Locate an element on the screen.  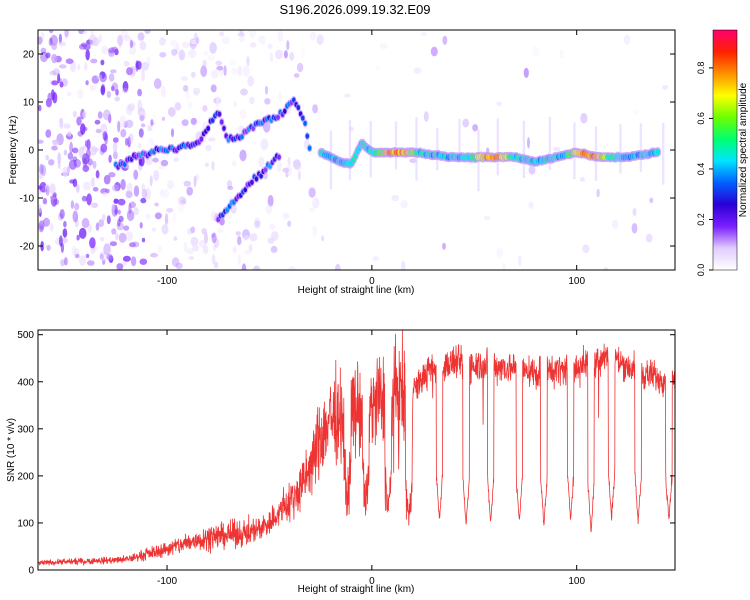
x-tick-label: -100 is located at coordinates (167, 281).